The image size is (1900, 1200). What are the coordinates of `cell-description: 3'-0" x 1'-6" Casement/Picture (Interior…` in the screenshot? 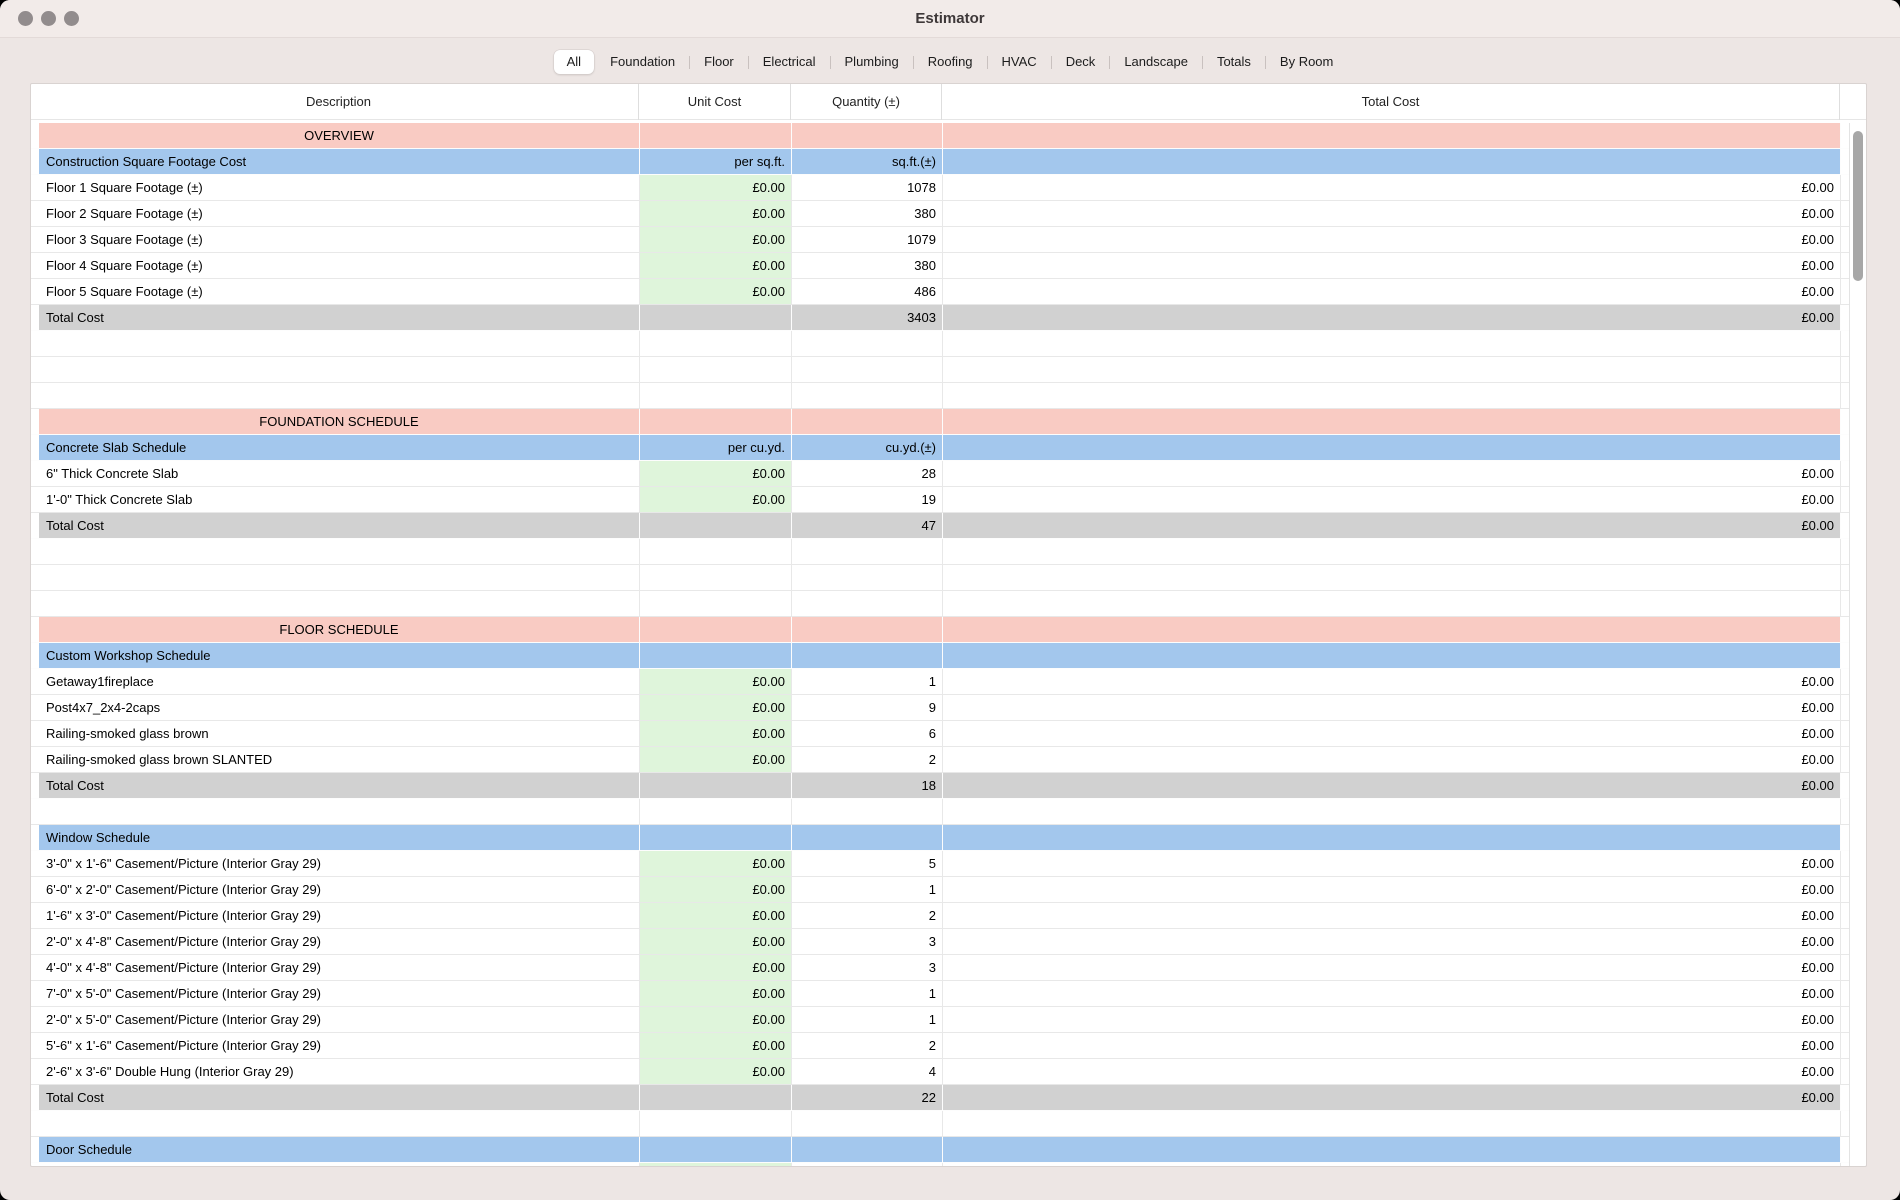 It's located at (184, 863).